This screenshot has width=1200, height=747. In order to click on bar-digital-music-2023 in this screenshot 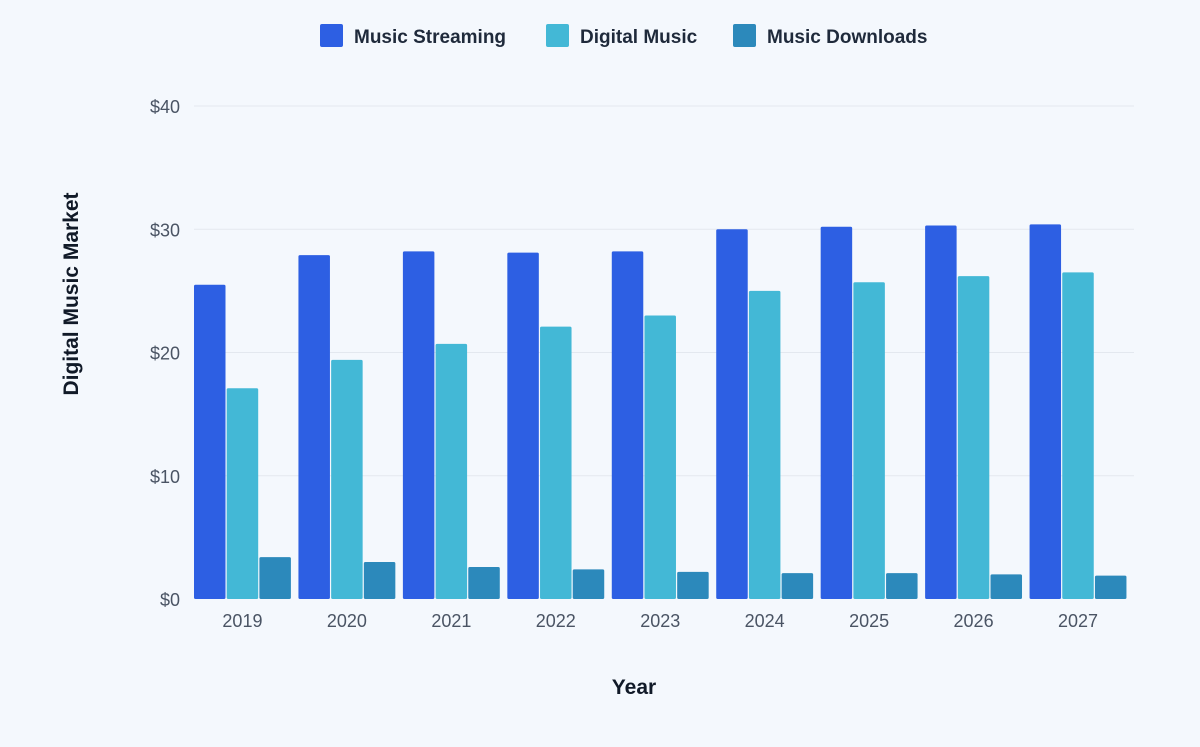, I will do `click(660, 457)`.